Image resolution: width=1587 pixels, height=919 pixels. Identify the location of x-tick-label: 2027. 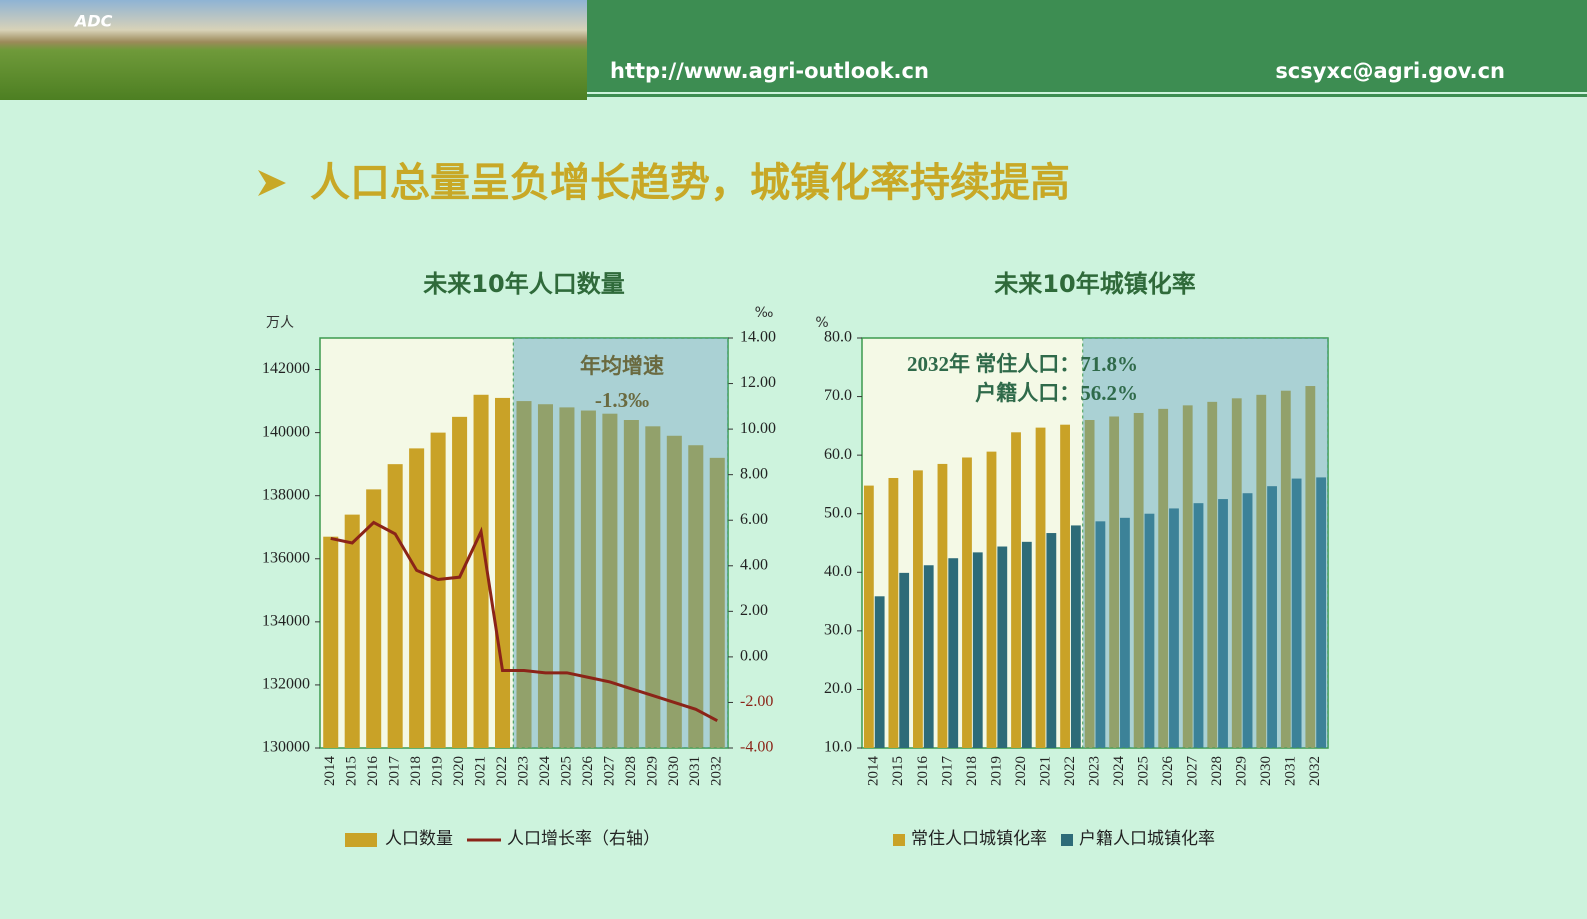
(609, 771).